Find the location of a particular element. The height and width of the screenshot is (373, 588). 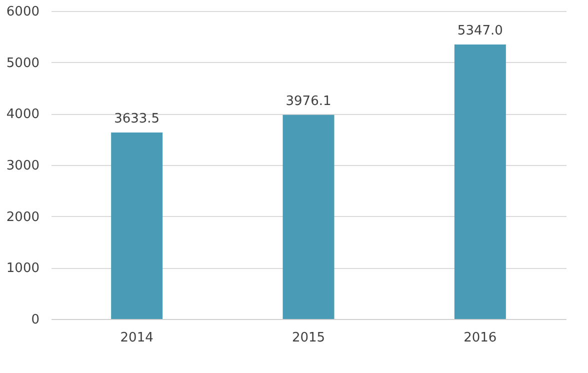

y-tick-label: 6000 is located at coordinates (23, 12).